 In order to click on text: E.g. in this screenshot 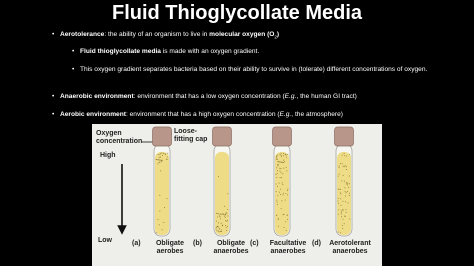, I will do `click(290, 96)`.